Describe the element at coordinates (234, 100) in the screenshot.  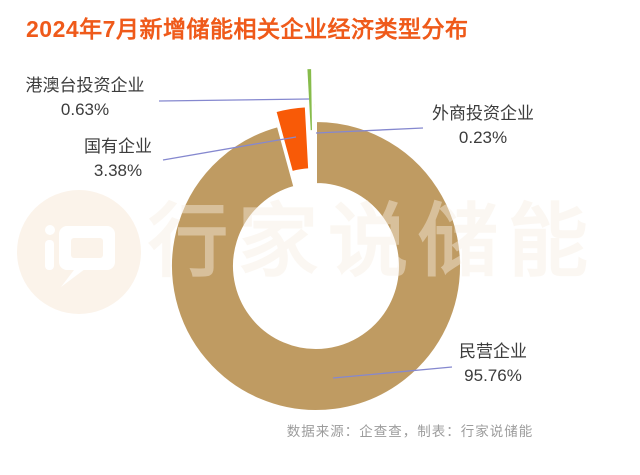
I see `leader-line-hmt` at that location.